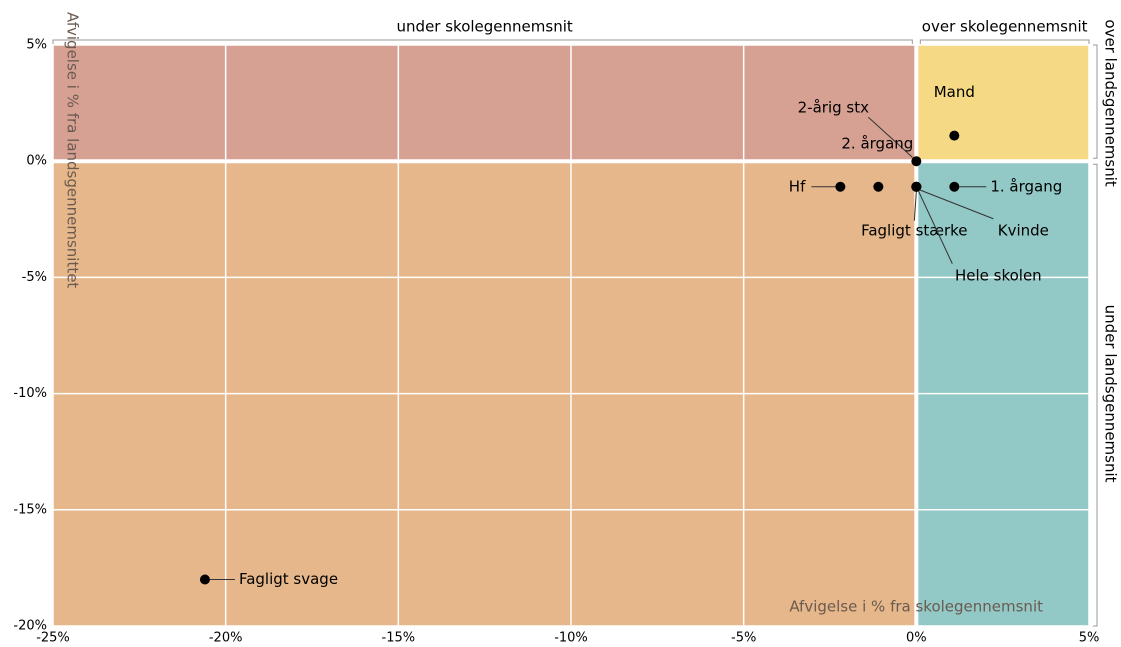  Describe the element at coordinates (1111, 394) in the screenshot. I see `quadrant-label: under landsgennemsnit` at that location.